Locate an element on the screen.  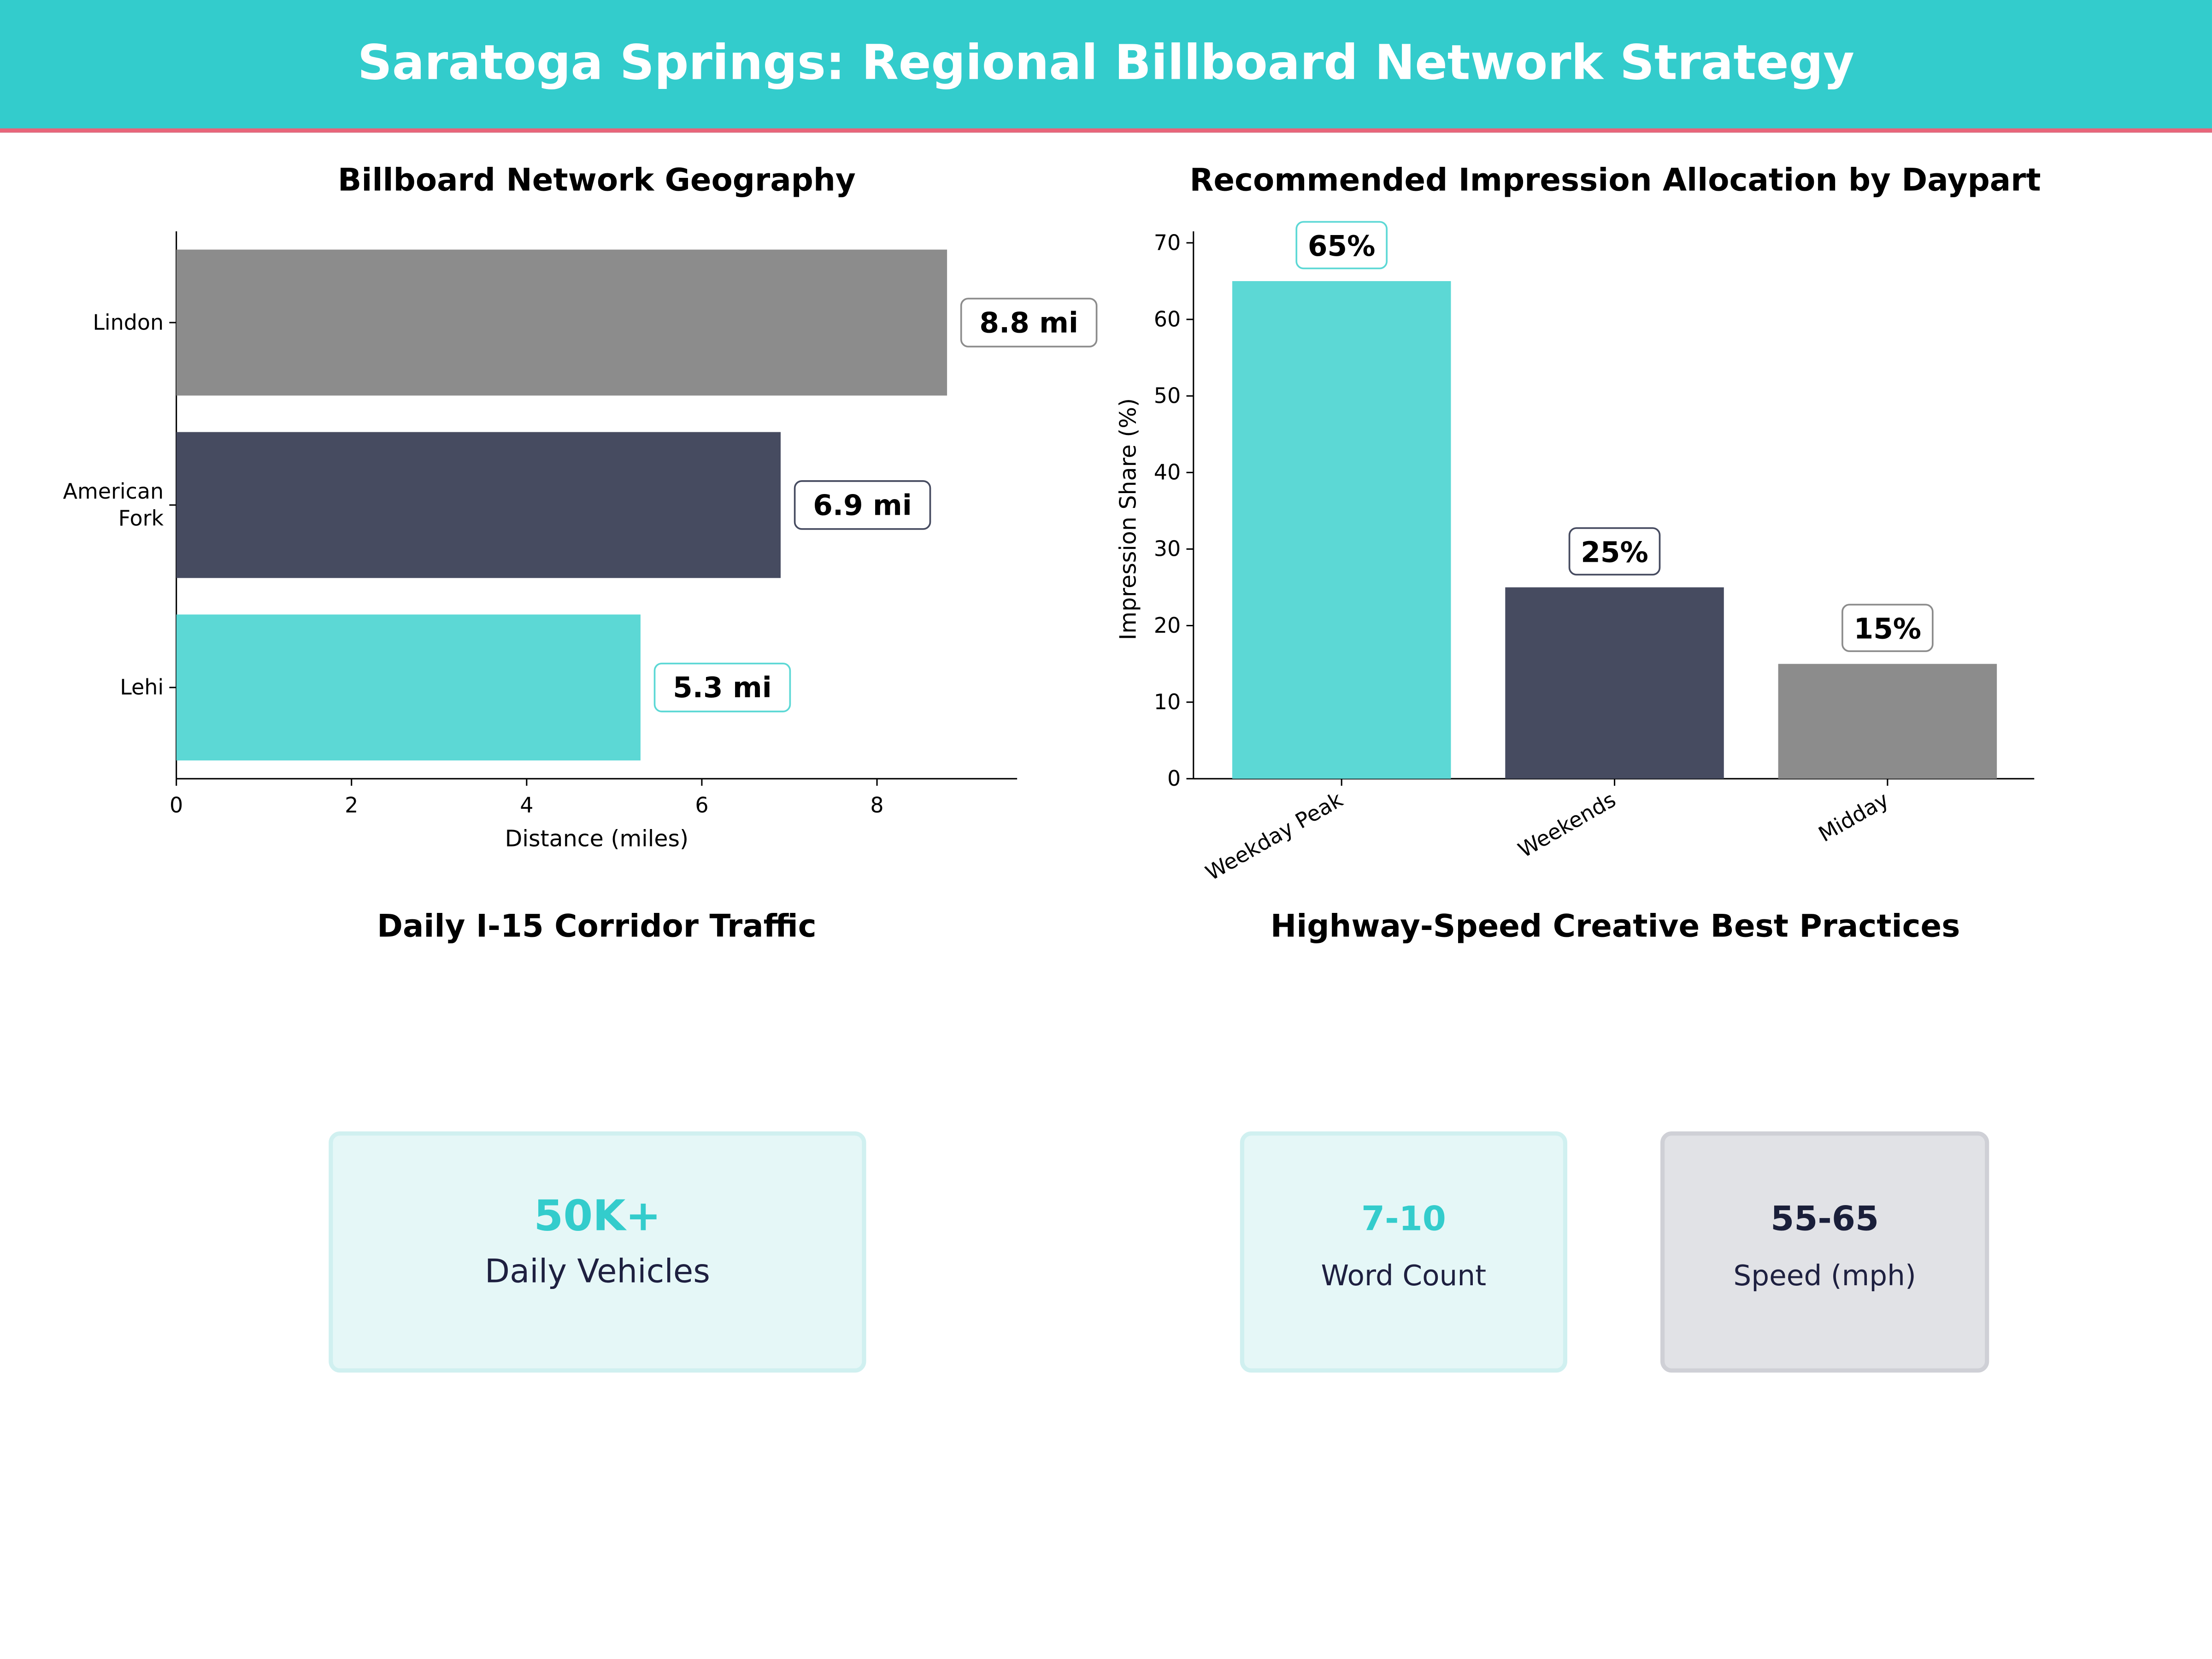
data-label: 15% is located at coordinates (1888, 629).